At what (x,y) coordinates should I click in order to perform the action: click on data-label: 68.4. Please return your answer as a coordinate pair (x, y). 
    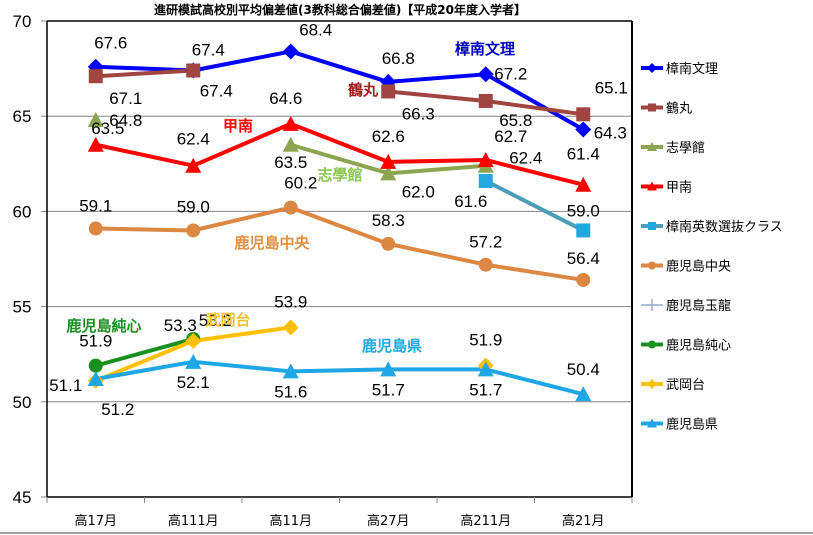
    Looking at the image, I should click on (315, 29).